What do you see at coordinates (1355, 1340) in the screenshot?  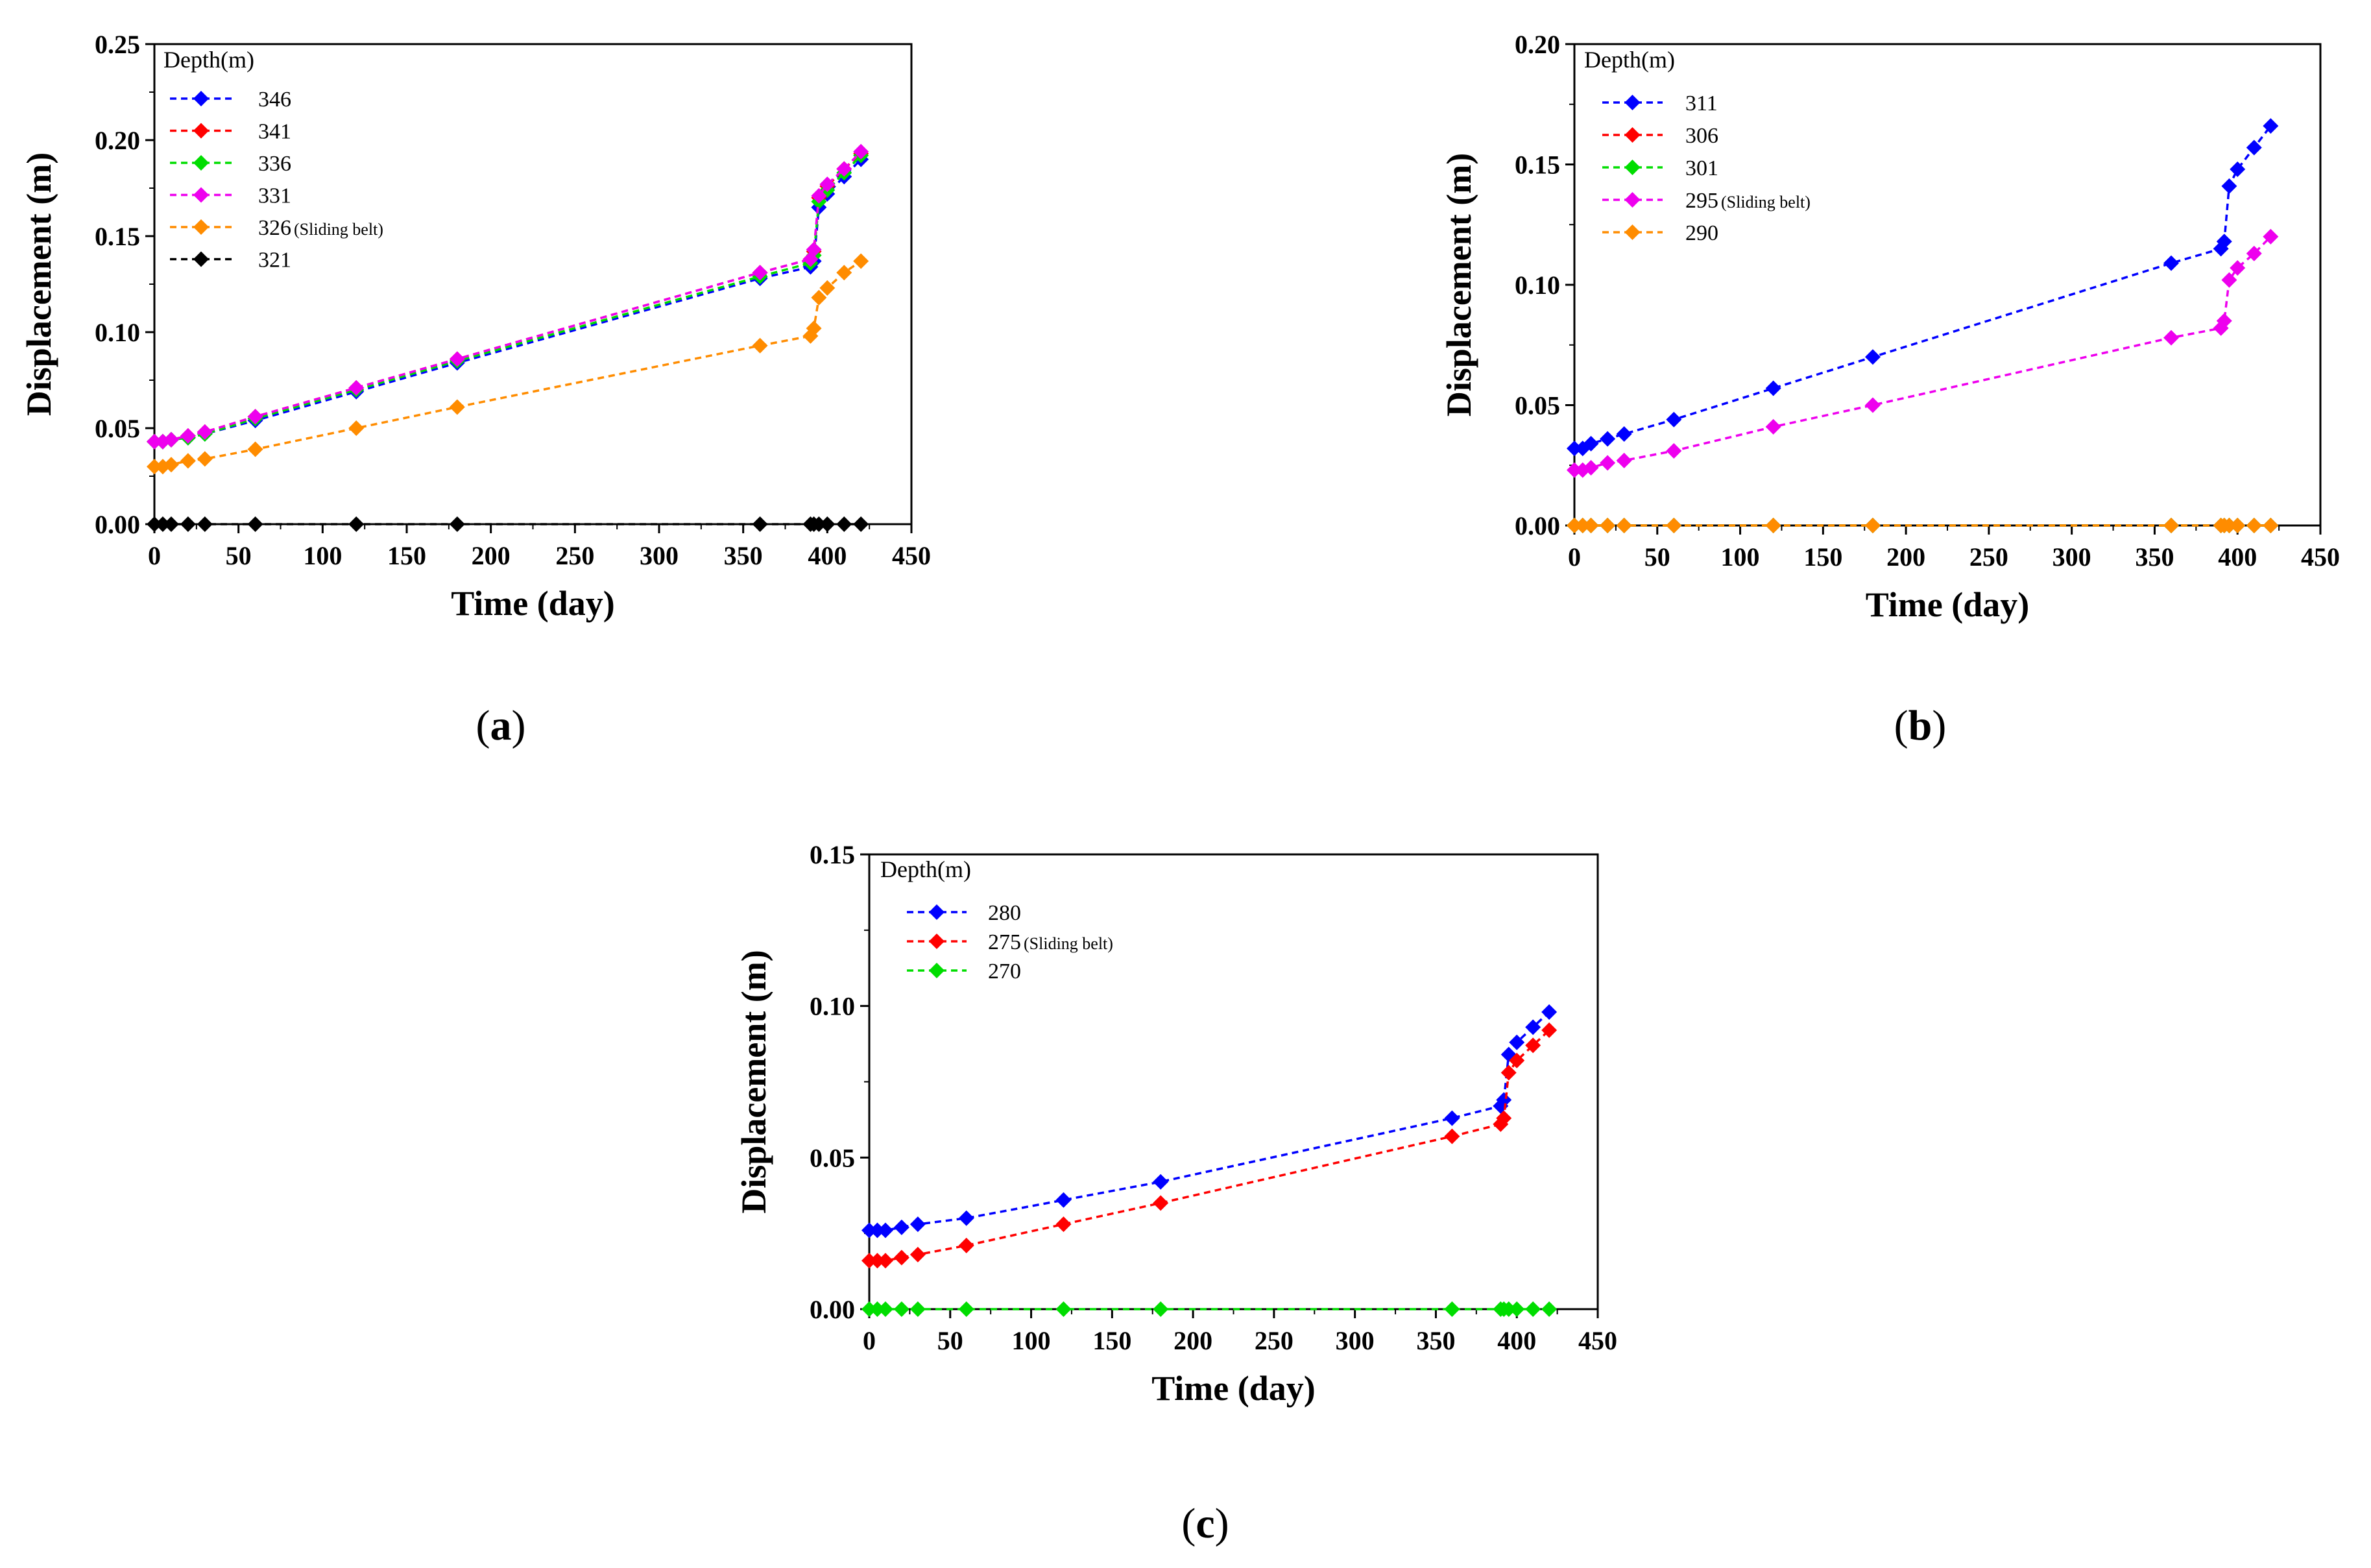 I see `x-tick-label: 300` at bounding box center [1355, 1340].